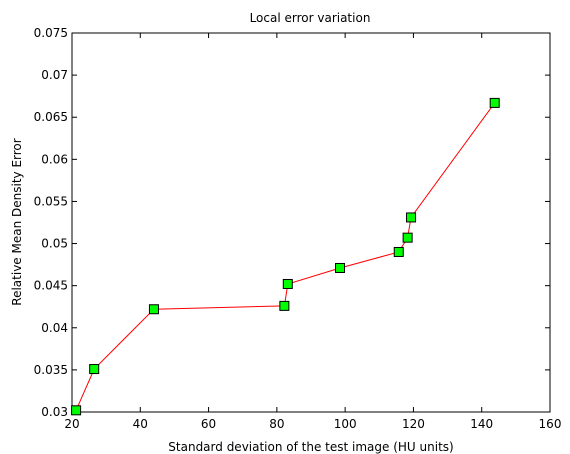 The width and height of the screenshot is (570, 454). I want to click on y-tick-label: 0.03, so click(54, 412).